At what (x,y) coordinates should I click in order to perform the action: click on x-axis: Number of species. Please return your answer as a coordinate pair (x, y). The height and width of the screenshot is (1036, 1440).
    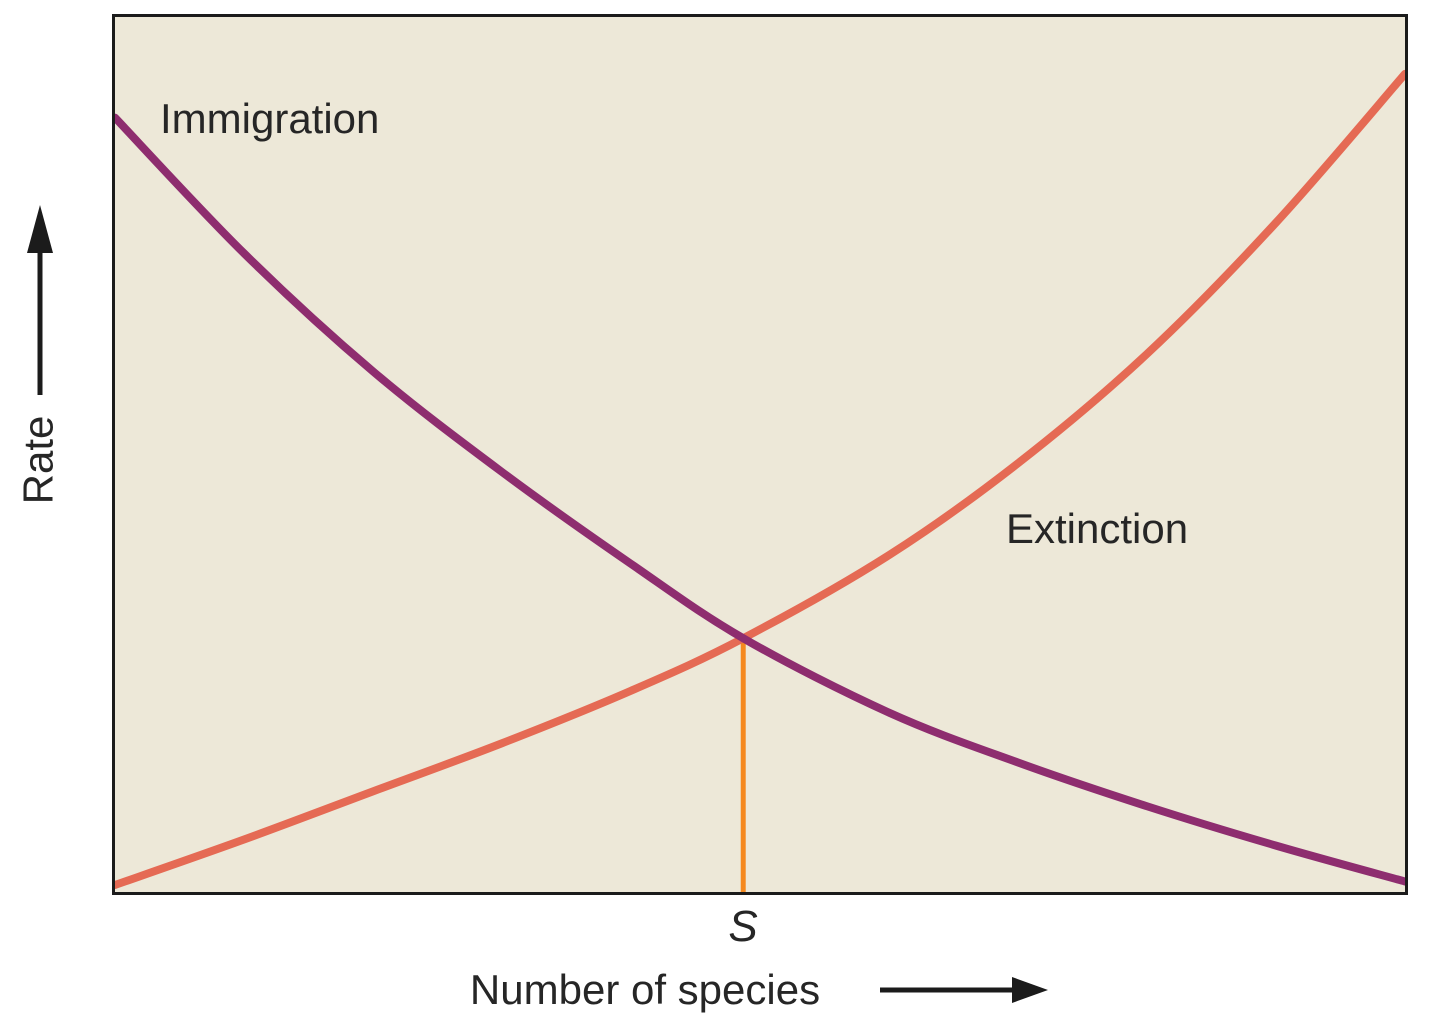
    Looking at the image, I should click on (760, 990).